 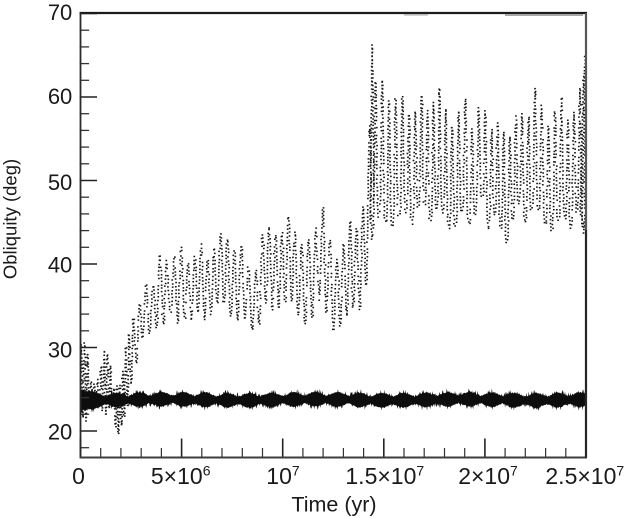 I want to click on svg-text: 2.5×107, so click(x=584, y=476).